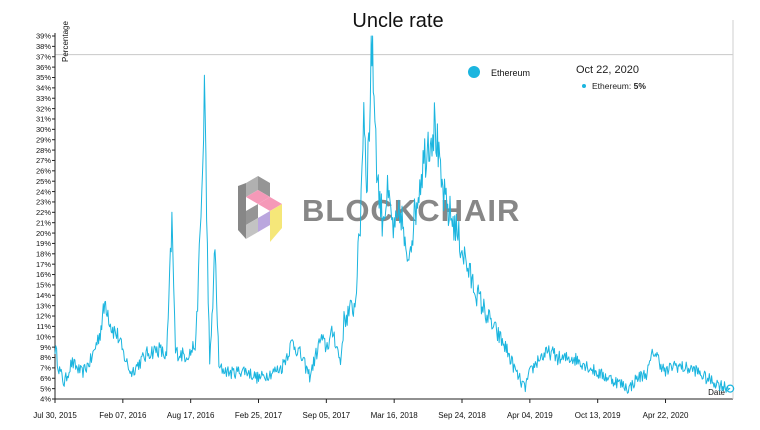  I want to click on y-tick-label: 36%, so click(43, 67).